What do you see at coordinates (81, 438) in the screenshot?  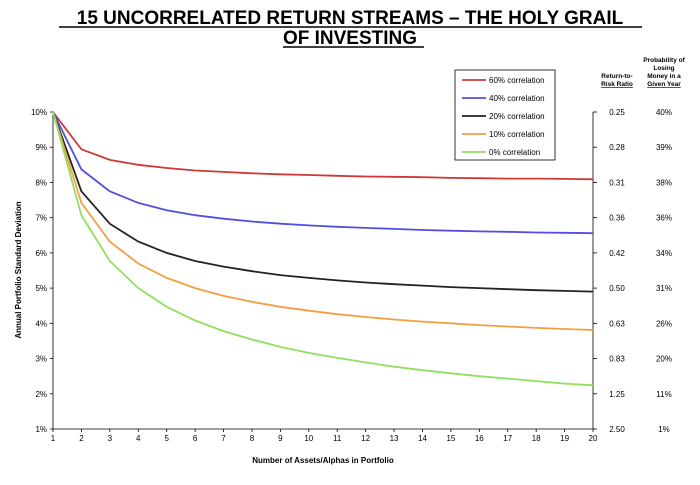 I see `x-tick-label: 2` at bounding box center [81, 438].